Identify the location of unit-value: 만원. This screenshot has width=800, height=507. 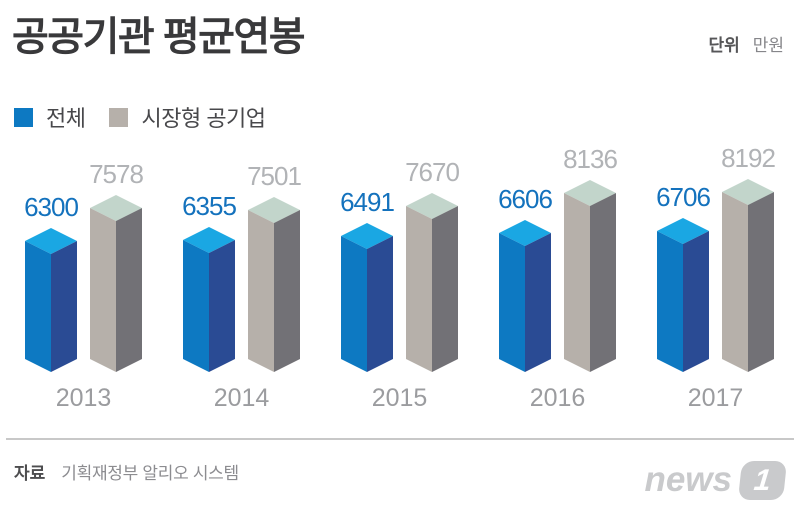
(768, 45).